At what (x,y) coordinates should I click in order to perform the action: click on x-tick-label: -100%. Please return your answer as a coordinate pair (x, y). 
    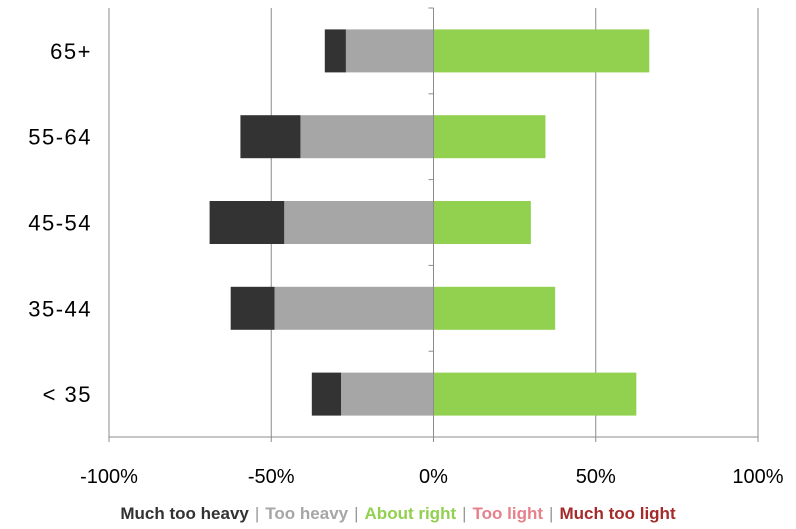
    Looking at the image, I should click on (109, 477).